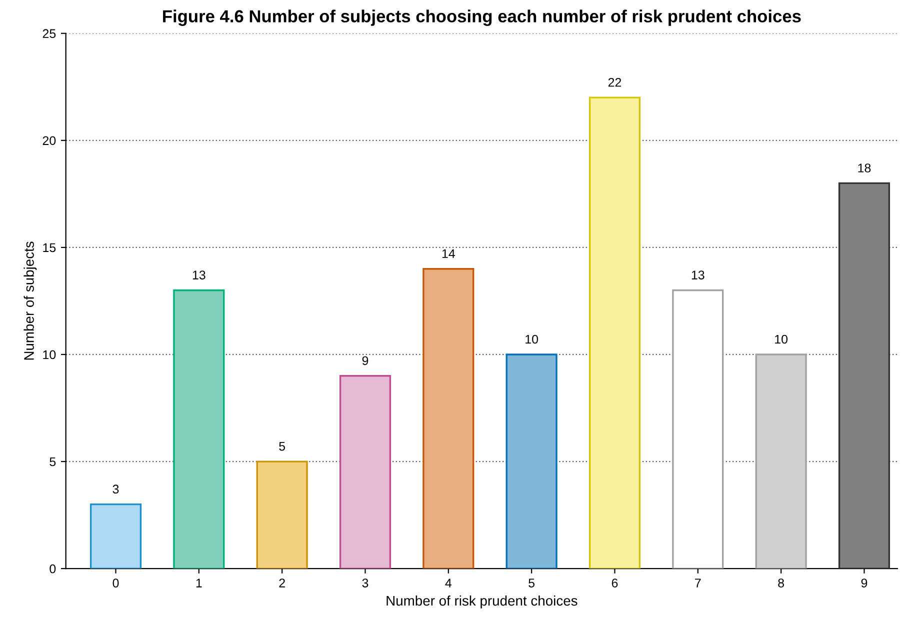 This screenshot has width=902, height=618. What do you see at coordinates (53, 461) in the screenshot?
I see `y-tick-label: 5` at bounding box center [53, 461].